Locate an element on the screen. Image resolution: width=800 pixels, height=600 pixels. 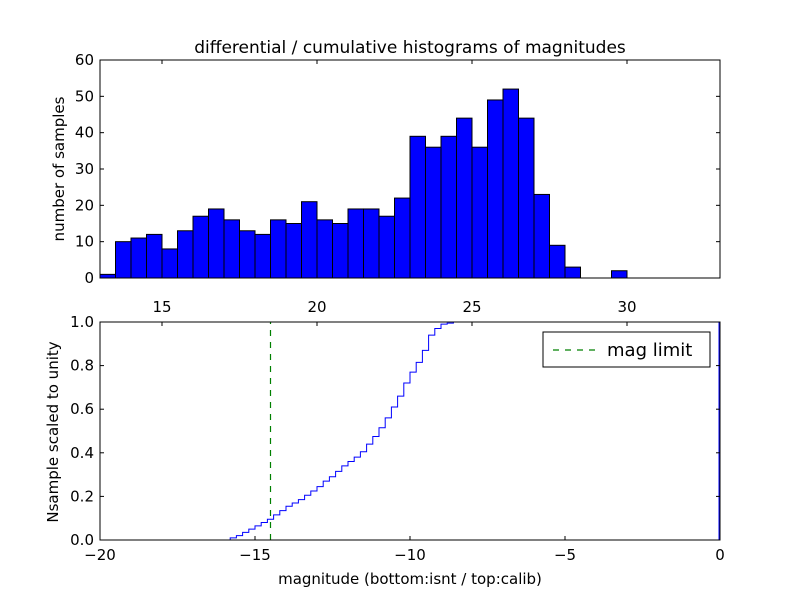
y-tick-label: 50 is located at coordinates (84, 96).